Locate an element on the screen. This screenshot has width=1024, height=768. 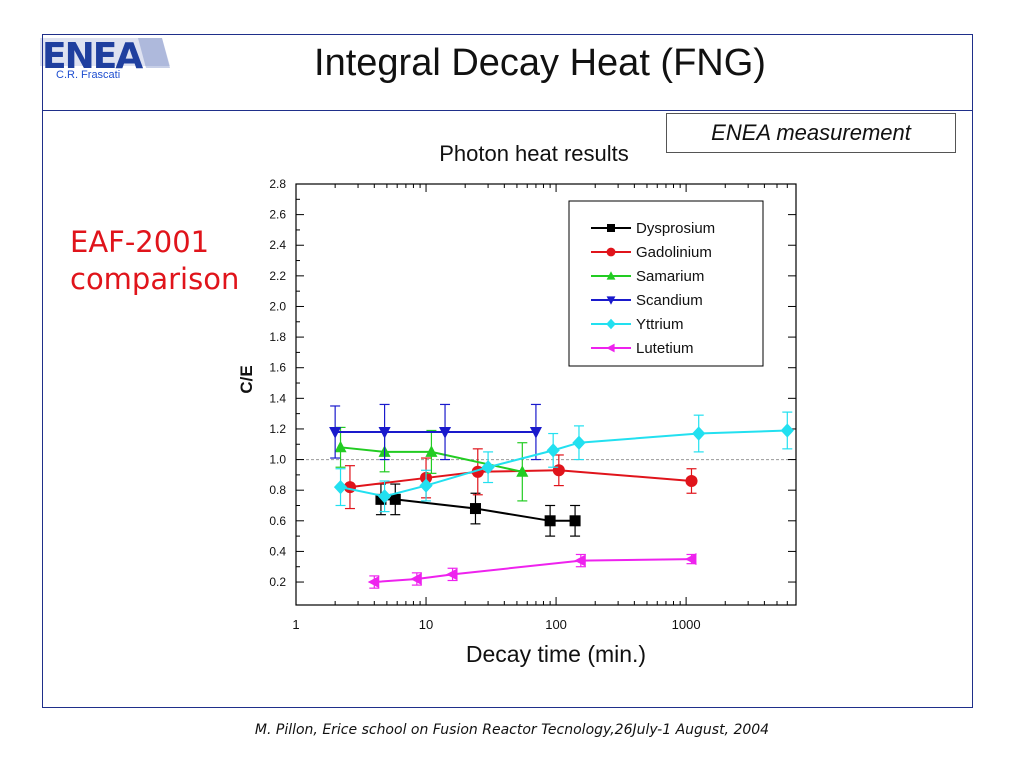
legend-marker-gadolinium is located at coordinates (611, 252).